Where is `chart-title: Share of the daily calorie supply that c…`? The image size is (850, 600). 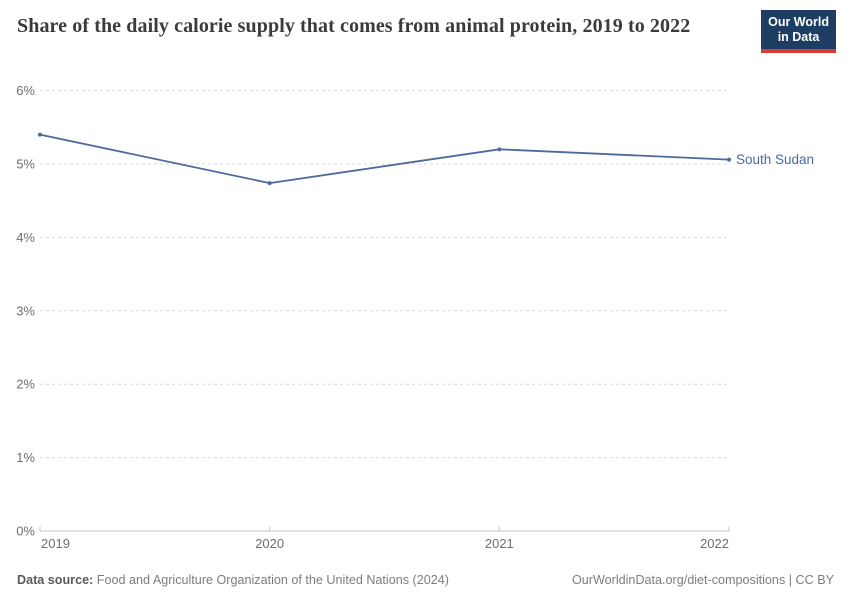
chart-title: Share of the daily calorie supply that c… is located at coordinates (354, 26).